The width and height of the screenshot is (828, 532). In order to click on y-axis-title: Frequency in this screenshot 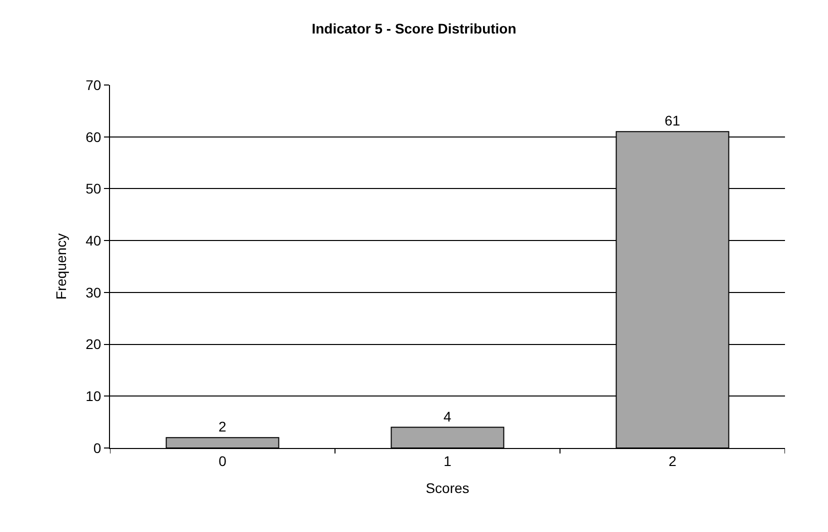, I will do `click(61, 266)`.